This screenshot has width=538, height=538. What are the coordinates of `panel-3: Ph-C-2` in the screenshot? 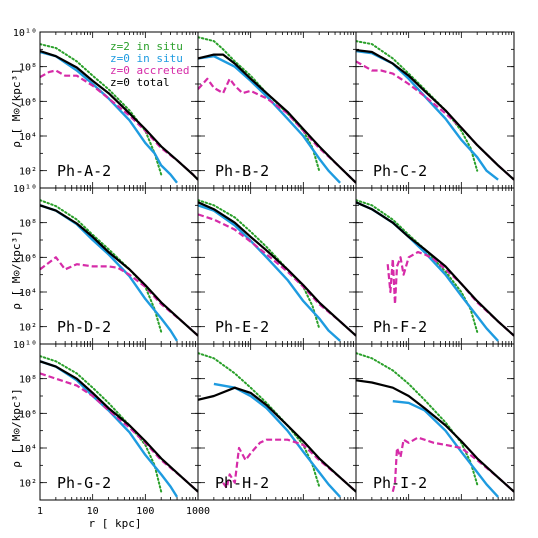 It's located at (435, 110).